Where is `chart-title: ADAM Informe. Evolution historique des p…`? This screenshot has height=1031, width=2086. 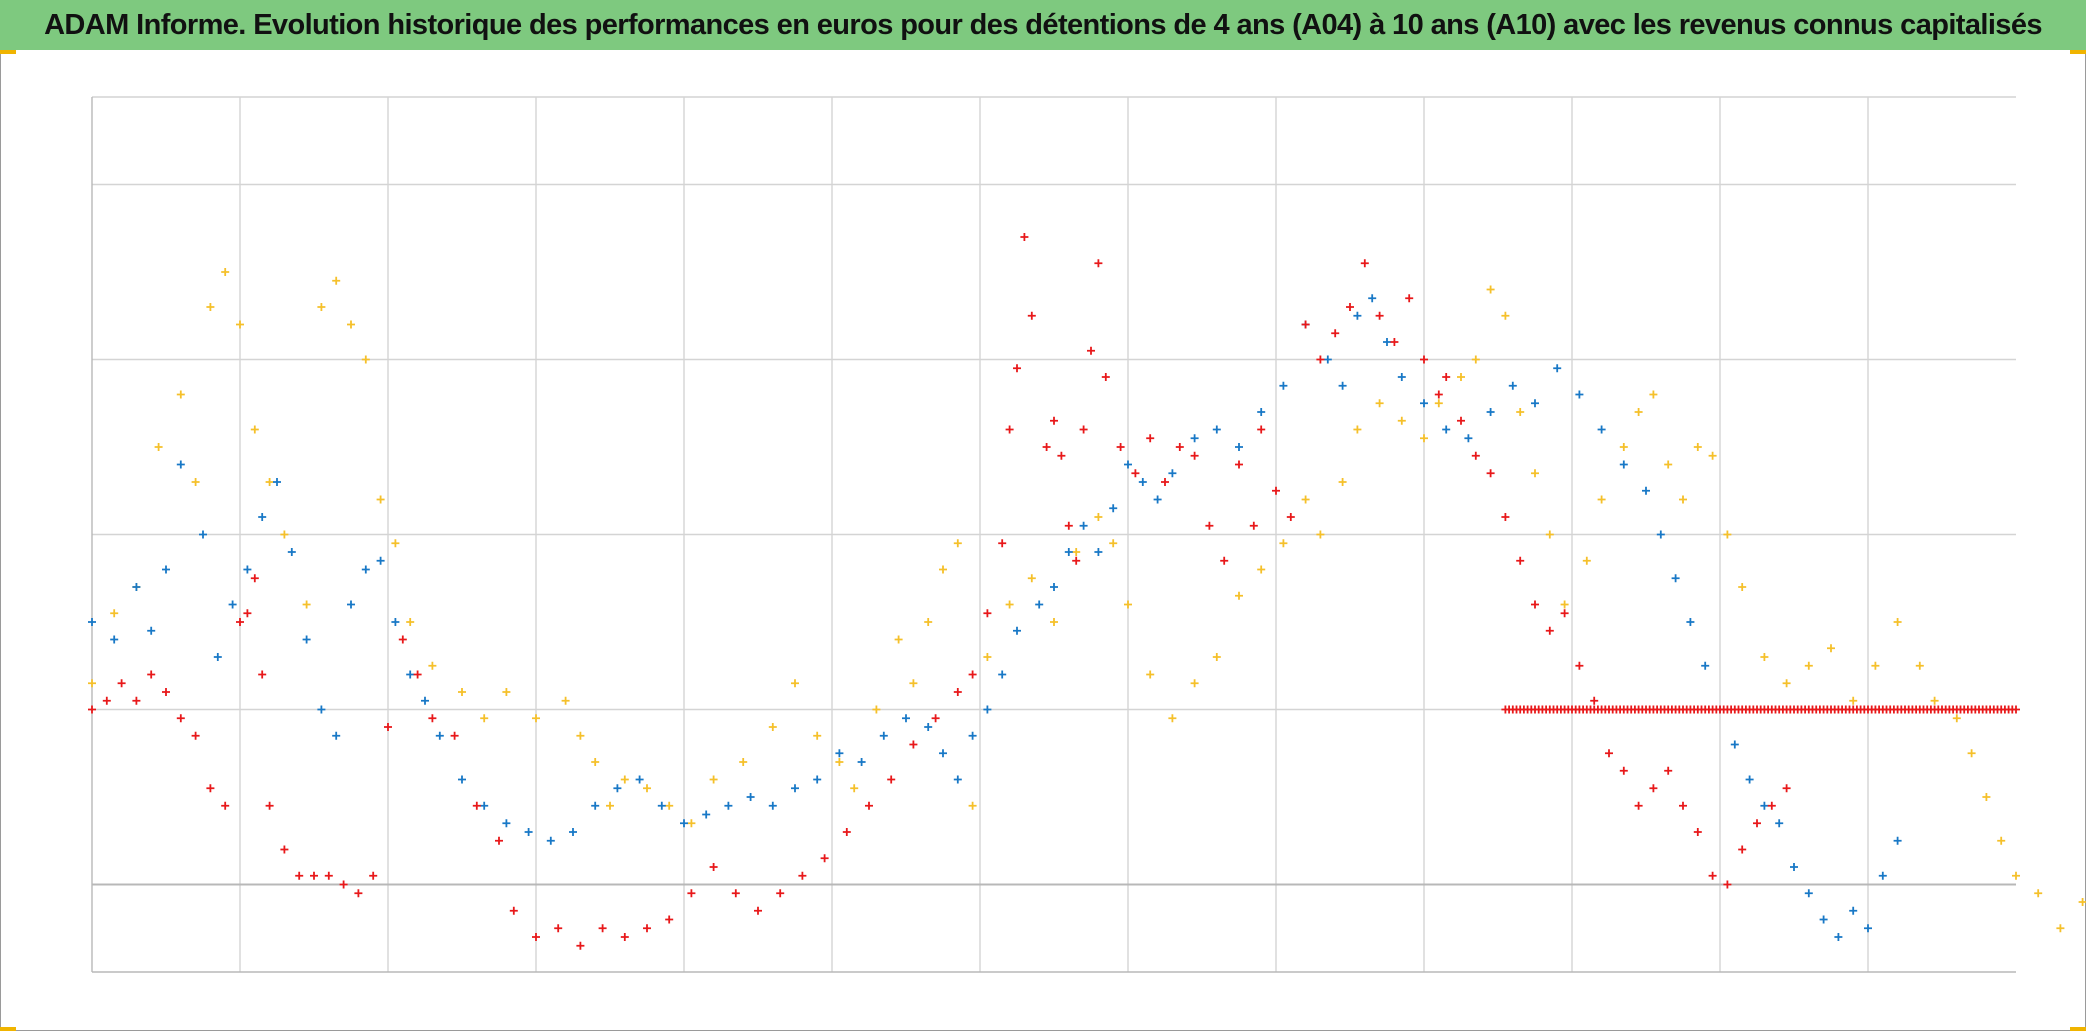
chart-title: ADAM Informe. Evolution historique des p… is located at coordinates (1043, 24).